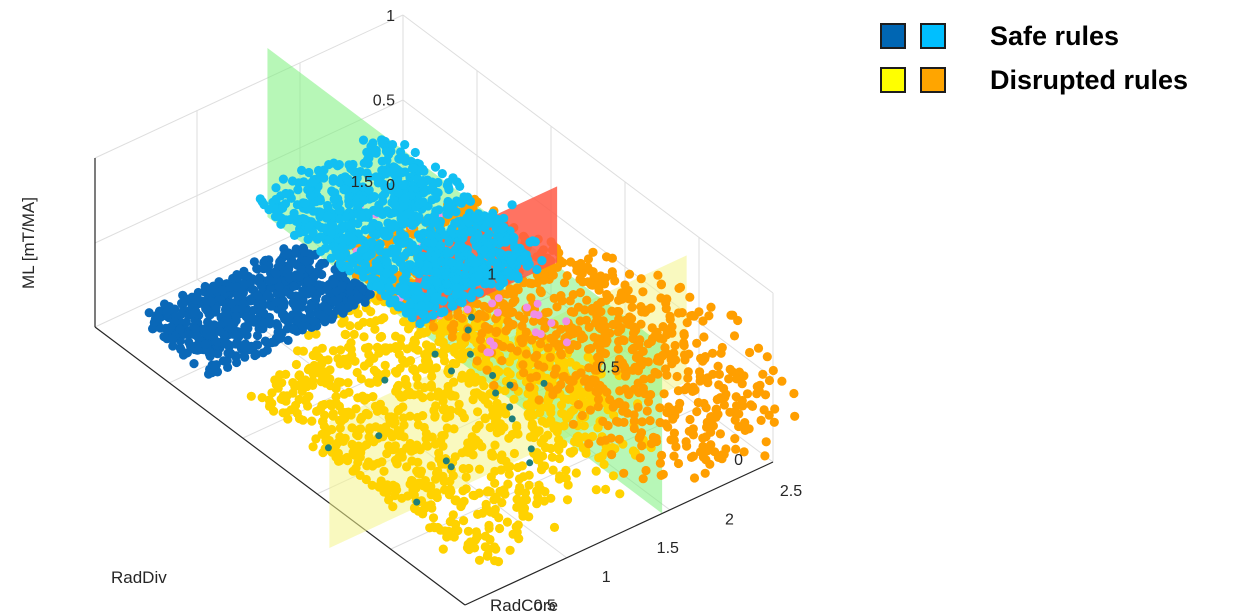  I want to click on z-axis-title: ML [mT/MA], so click(28, 243).